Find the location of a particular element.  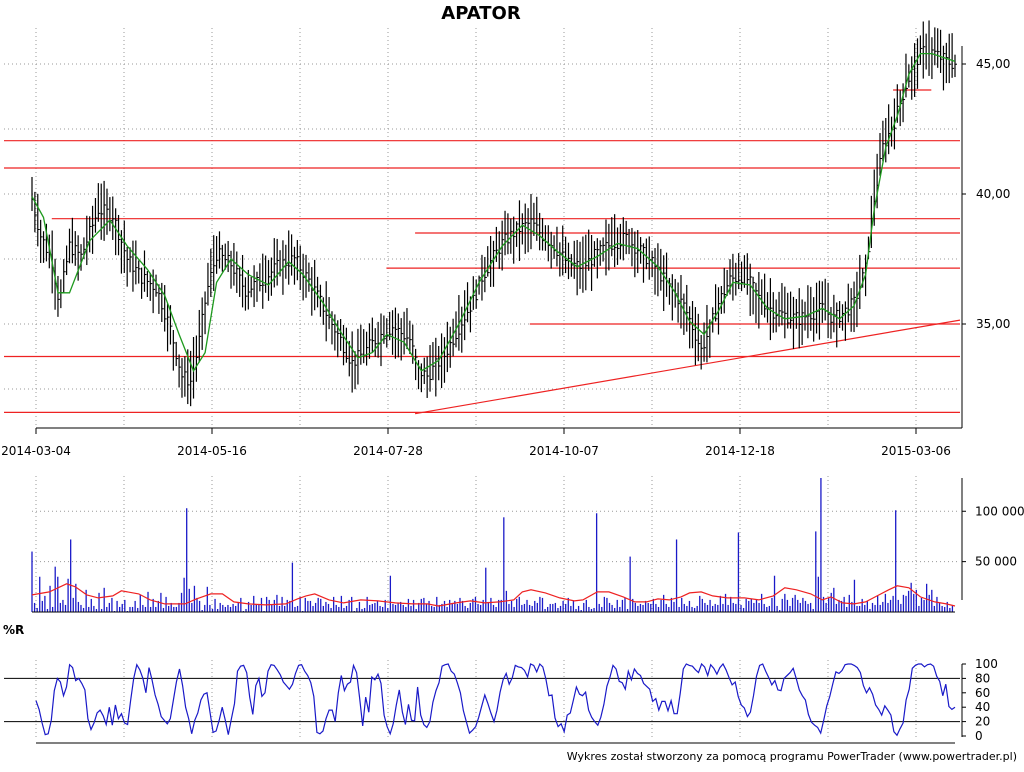

volume-average-line is located at coordinates (493, 595).